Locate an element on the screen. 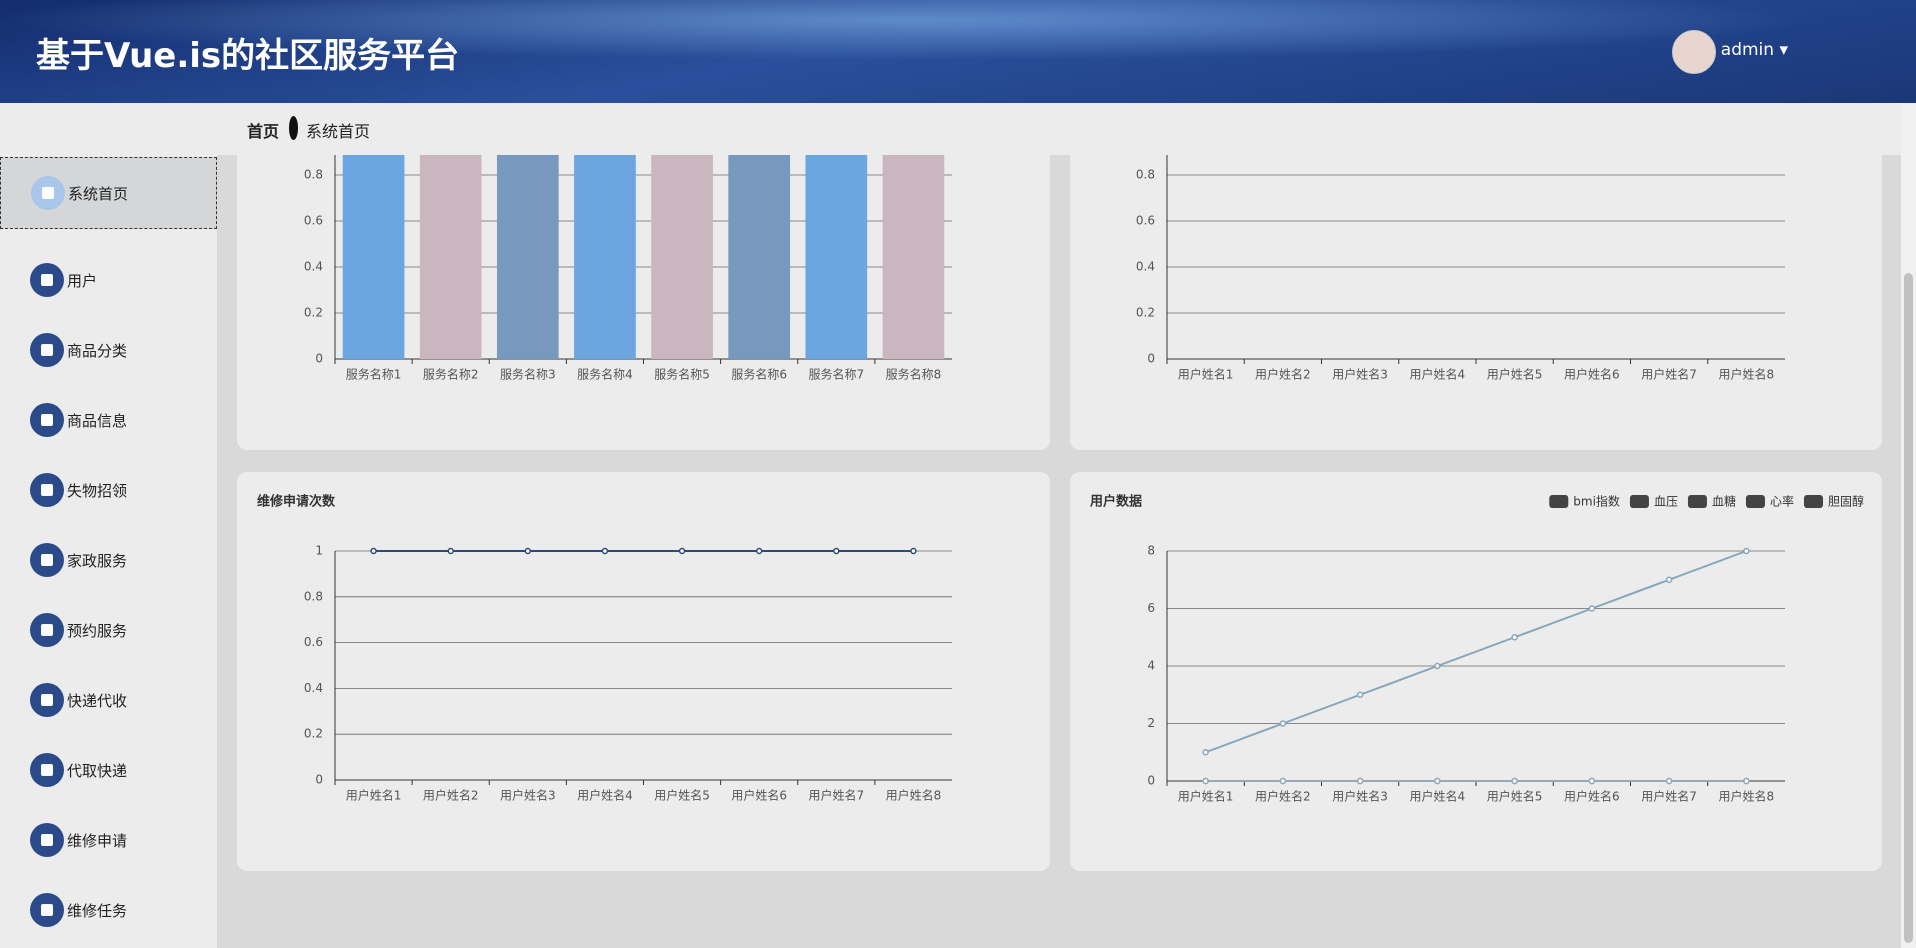 Image resolution: width=1916 pixels, height=948 pixels. y-tick-label: 8 is located at coordinates (1151, 551).